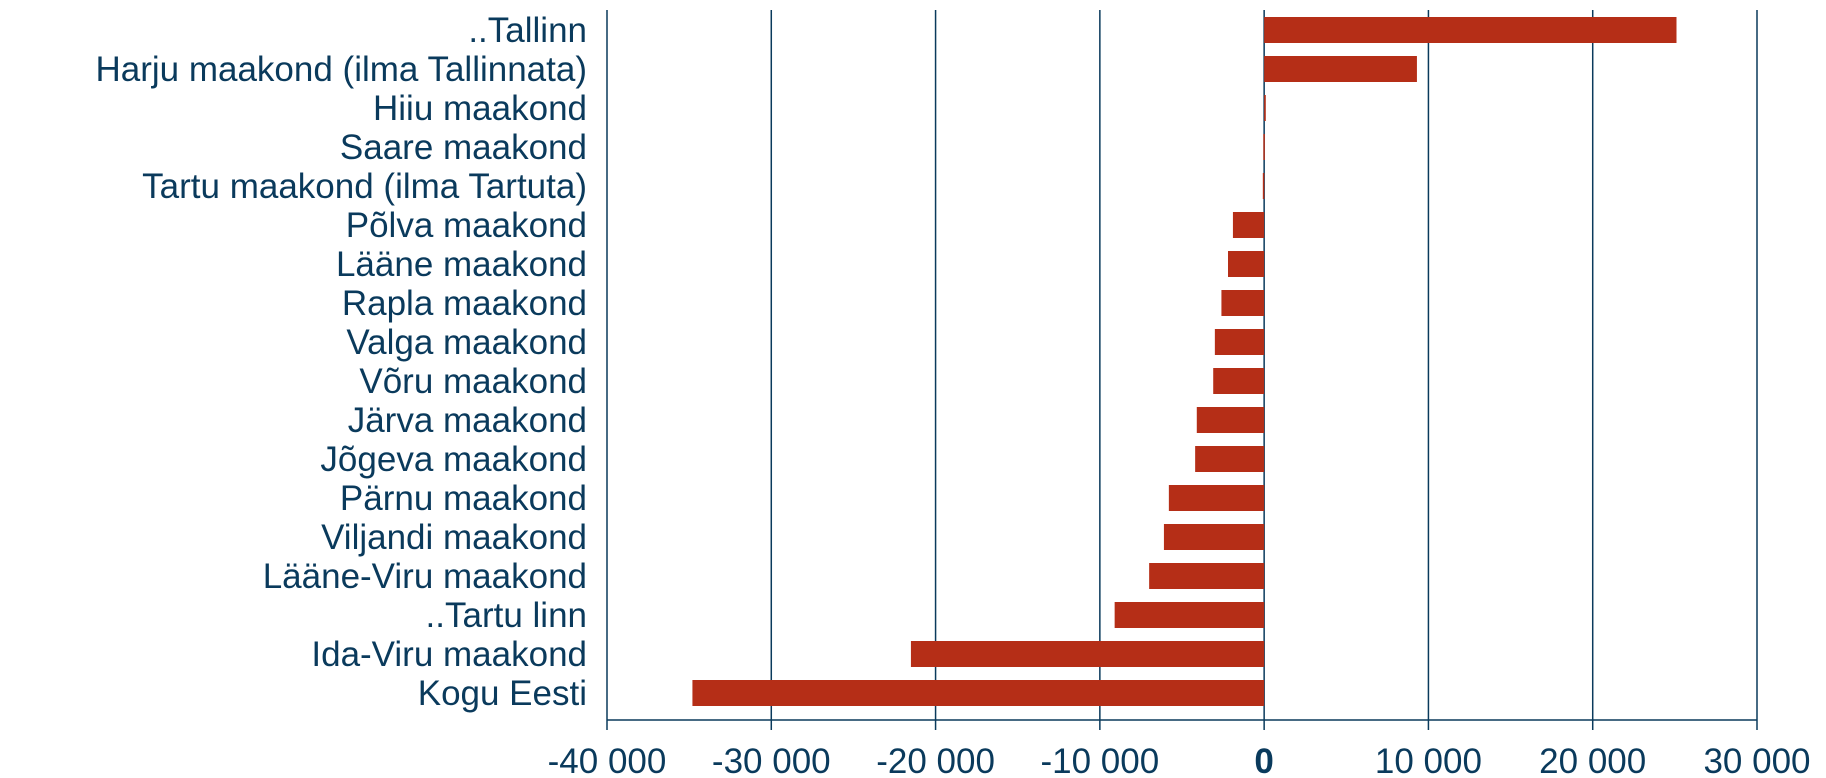 The width and height of the screenshot is (1826, 778). Describe the element at coordinates (473, 381) in the screenshot. I see `category-label: Võru maakond` at that location.